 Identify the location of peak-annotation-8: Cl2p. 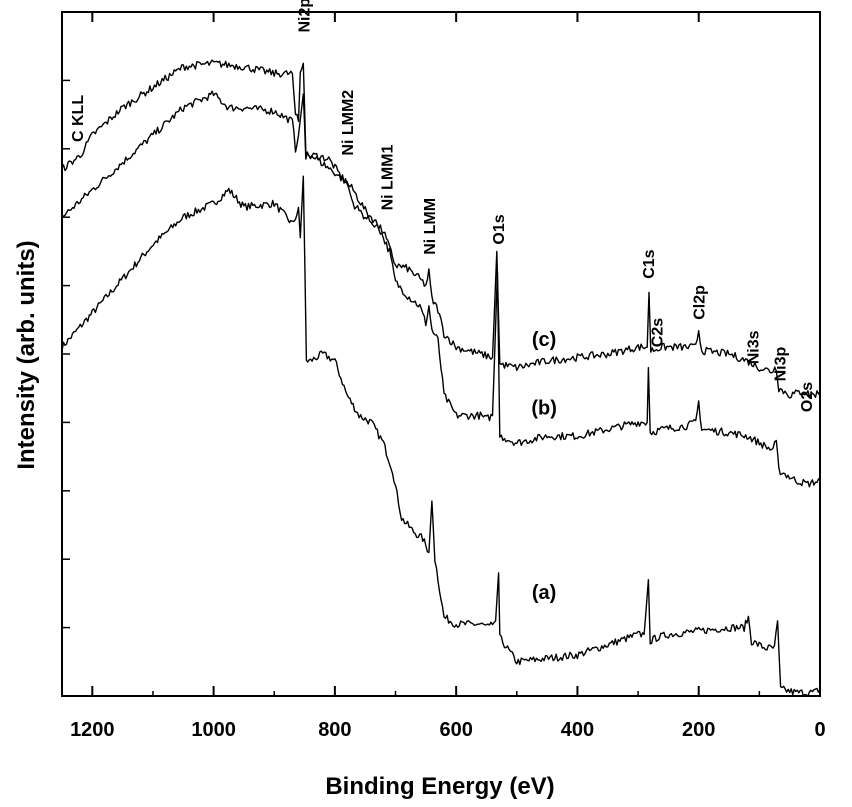
(700, 302).